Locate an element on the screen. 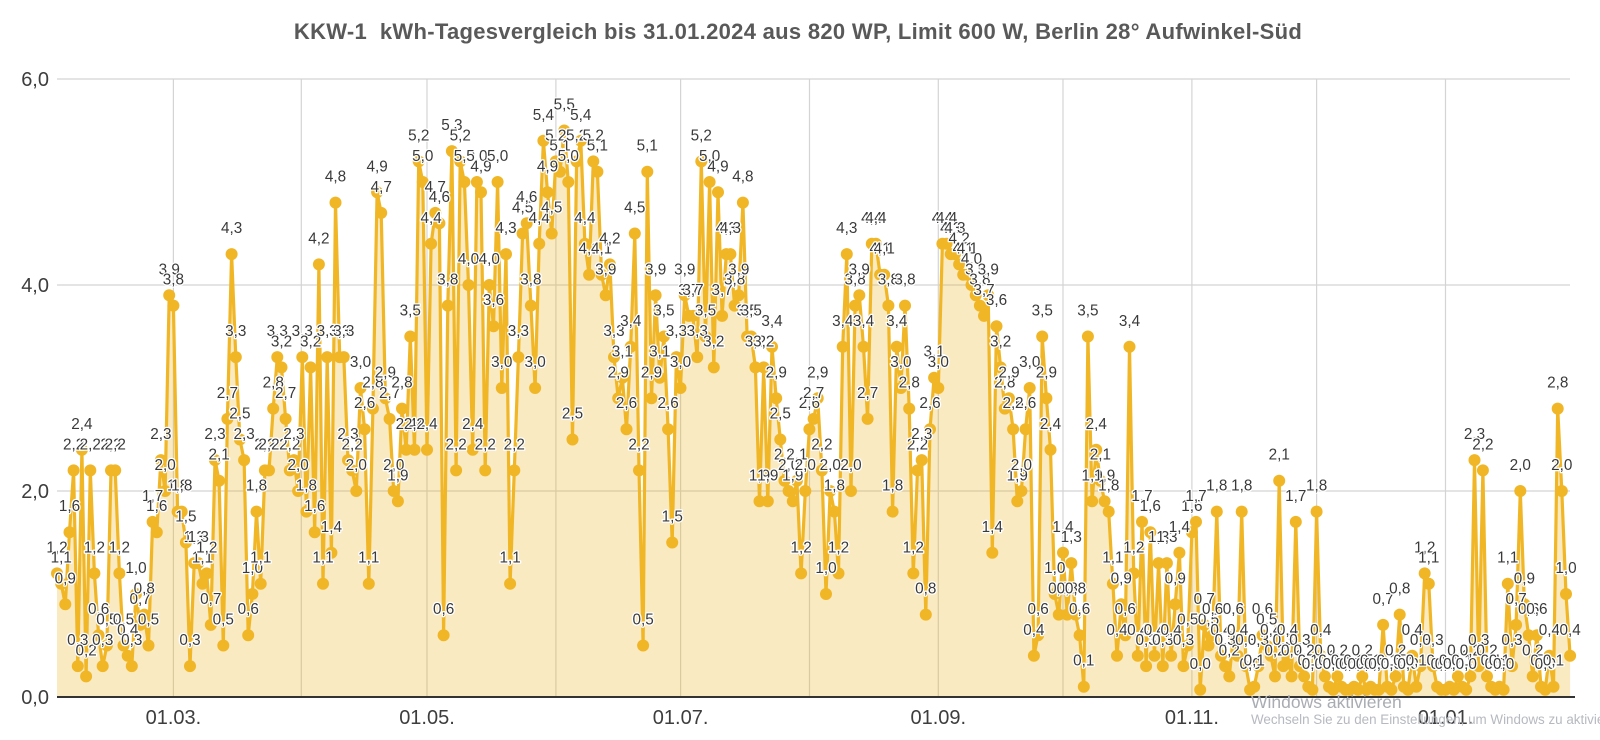 The height and width of the screenshot is (740, 1600). svg-text: 4,5 is located at coordinates (522, 208).